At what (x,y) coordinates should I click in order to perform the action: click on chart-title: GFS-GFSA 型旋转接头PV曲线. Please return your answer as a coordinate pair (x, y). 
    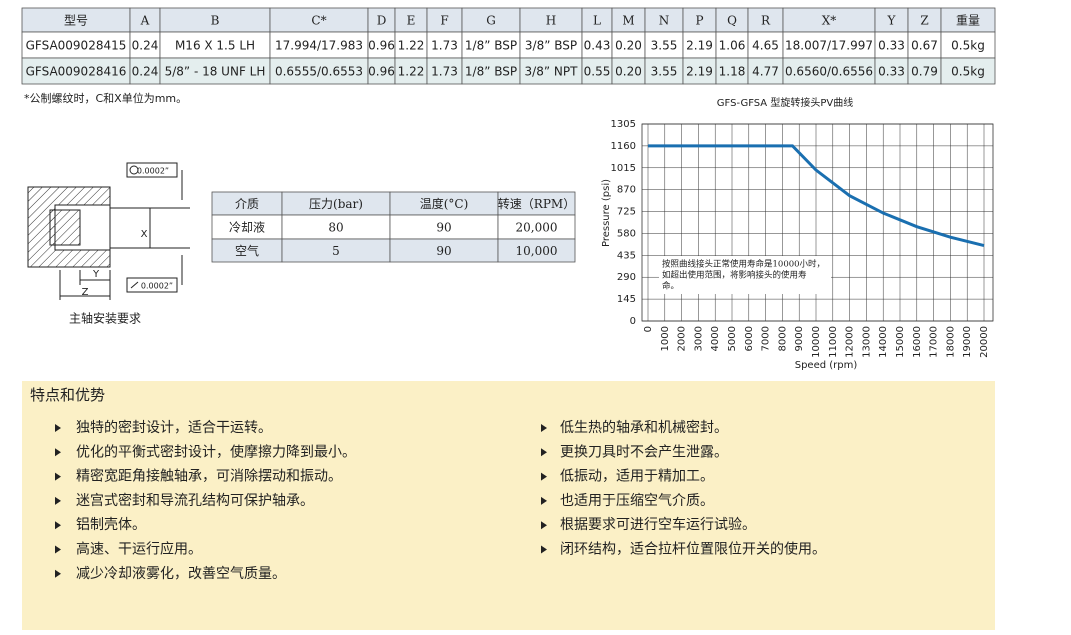
    Looking at the image, I should click on (785, 102).